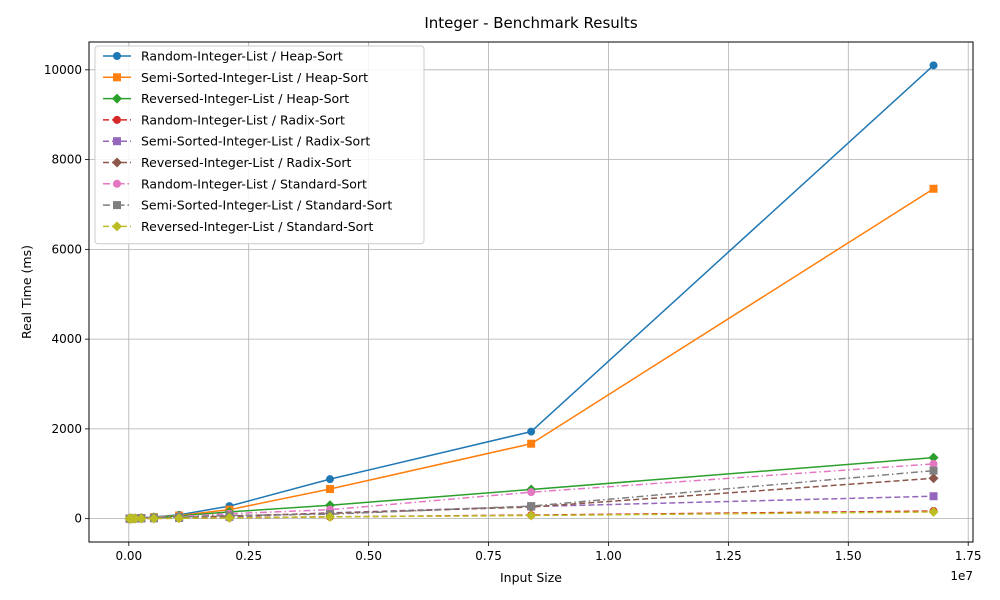 The image size is (1000, 600). I want to click on y-tick-label: 0, so click(78, 519).